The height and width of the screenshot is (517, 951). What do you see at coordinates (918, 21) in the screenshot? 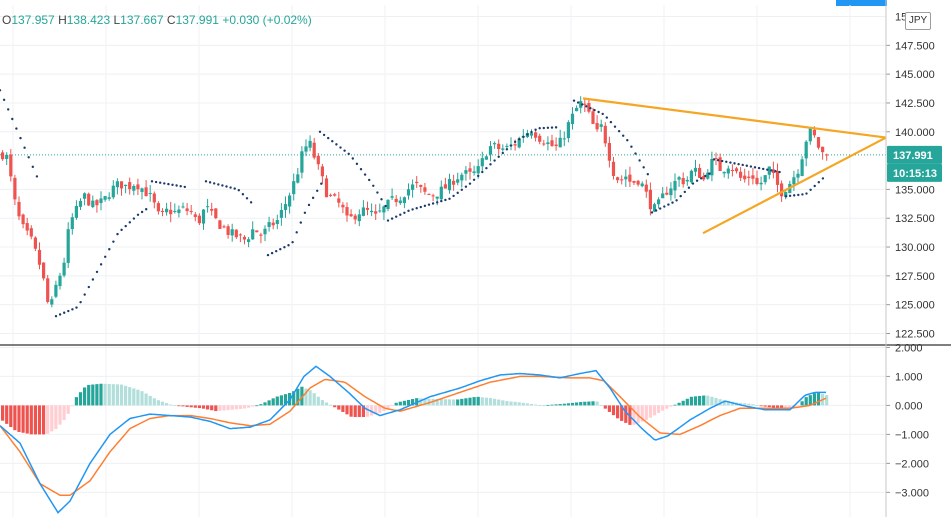
I see `currency-badge: JPY` at bounding box center [918, 21].